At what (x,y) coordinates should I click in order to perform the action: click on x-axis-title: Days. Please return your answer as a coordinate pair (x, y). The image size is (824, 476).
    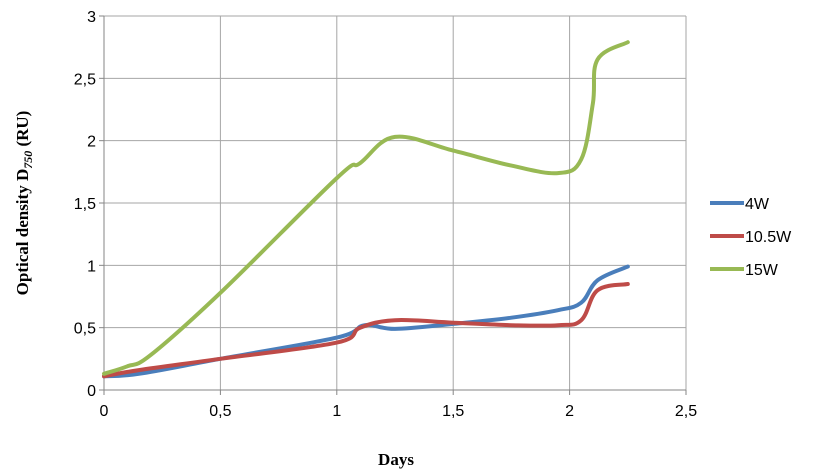
    Looking at the image, I should click on (396, 459).